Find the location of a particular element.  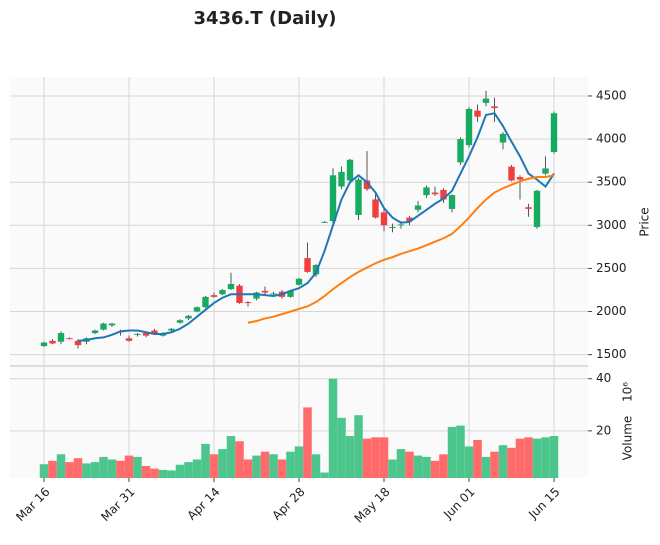

y-tick-label: 4000 is located at coordinates (611, 139).